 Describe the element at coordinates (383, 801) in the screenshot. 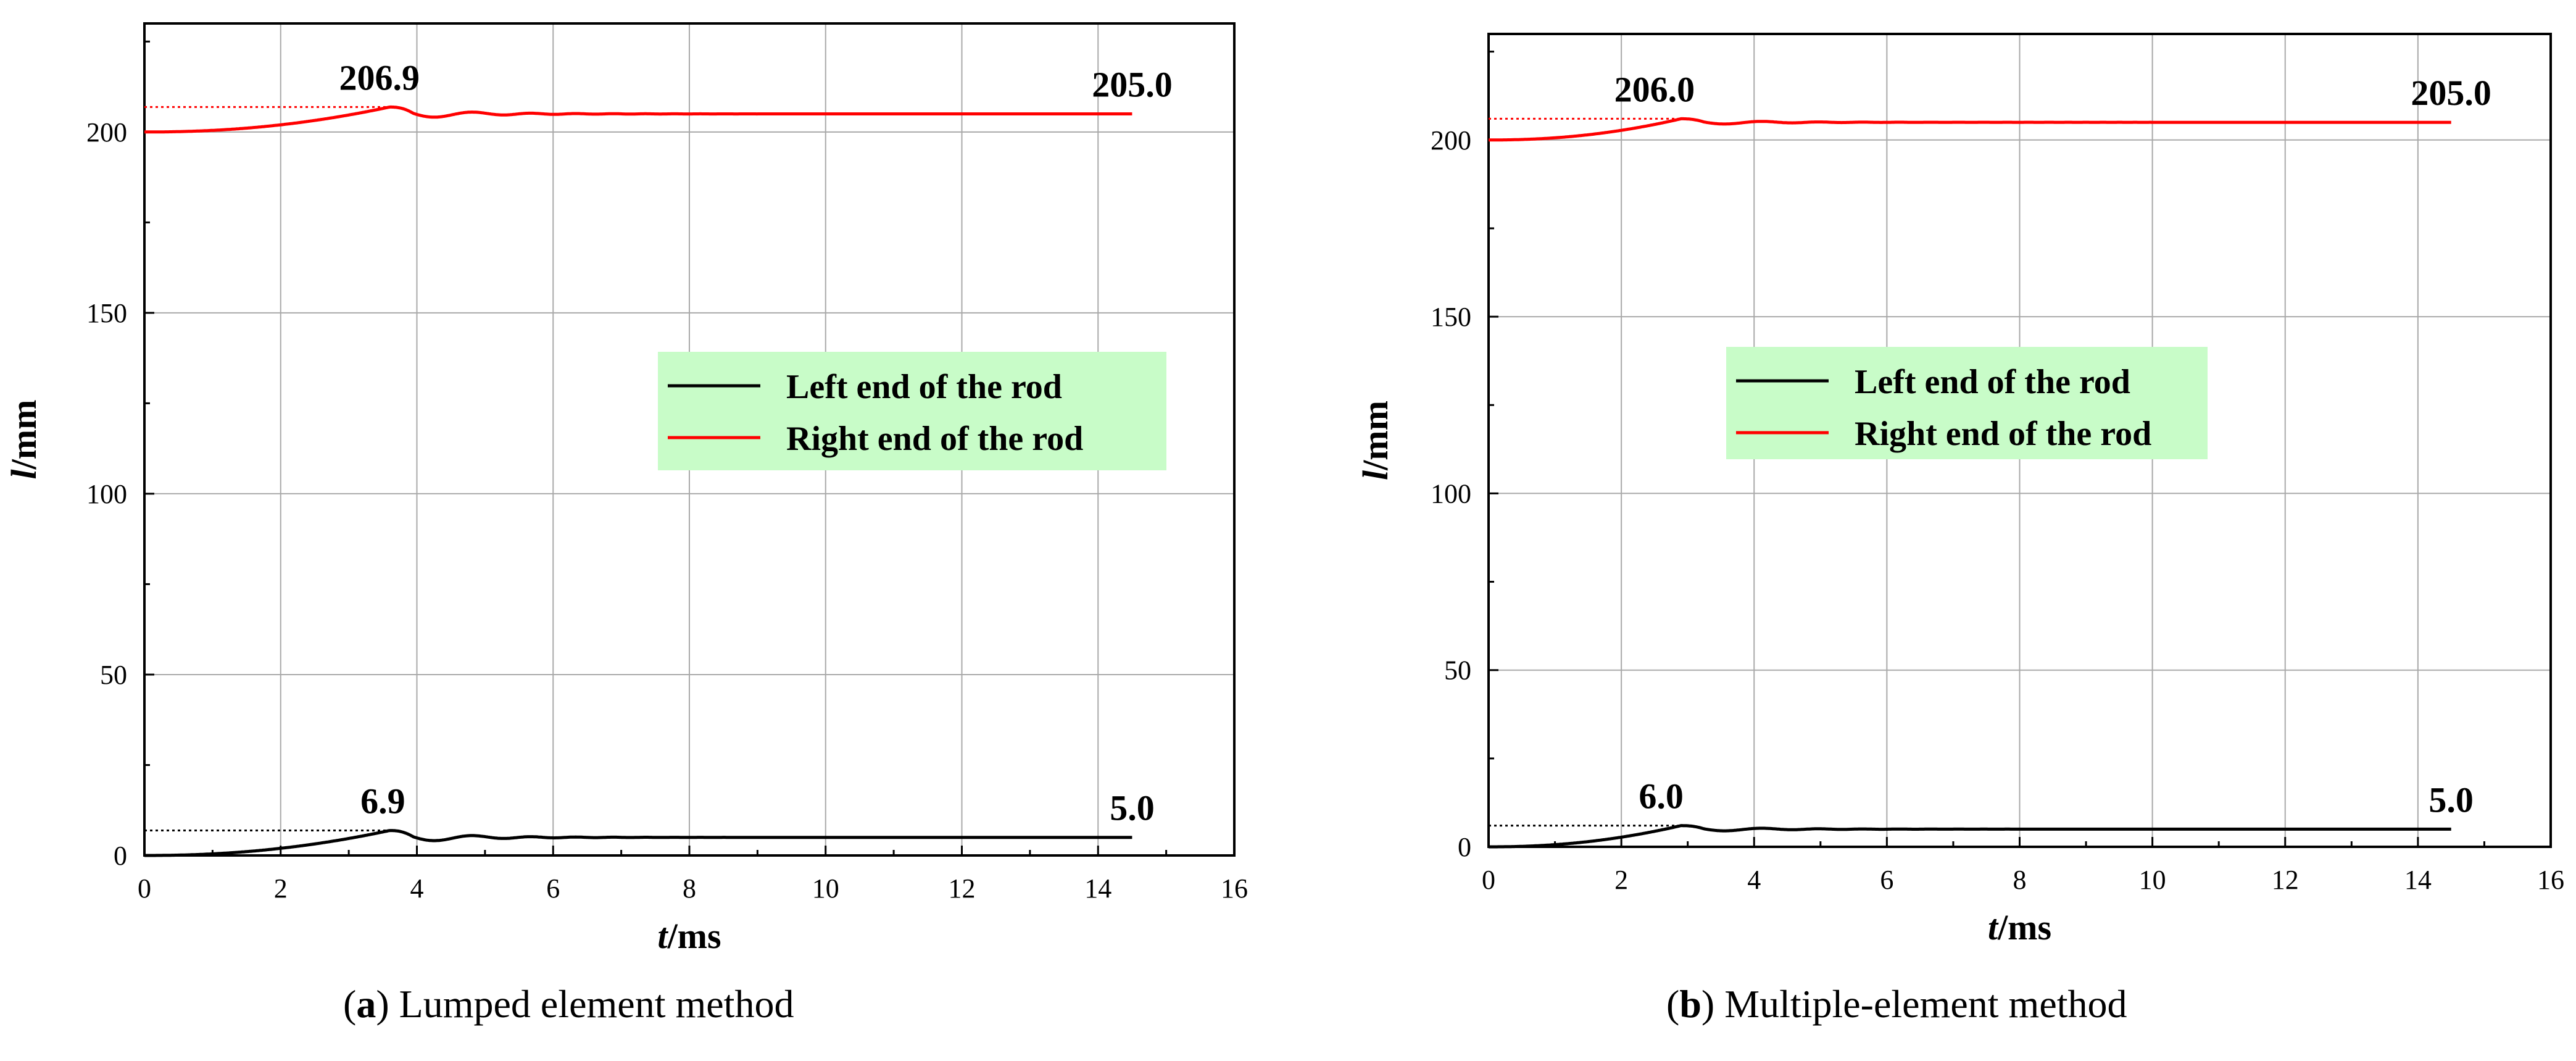

I see `data-label: 6.9` at that location.